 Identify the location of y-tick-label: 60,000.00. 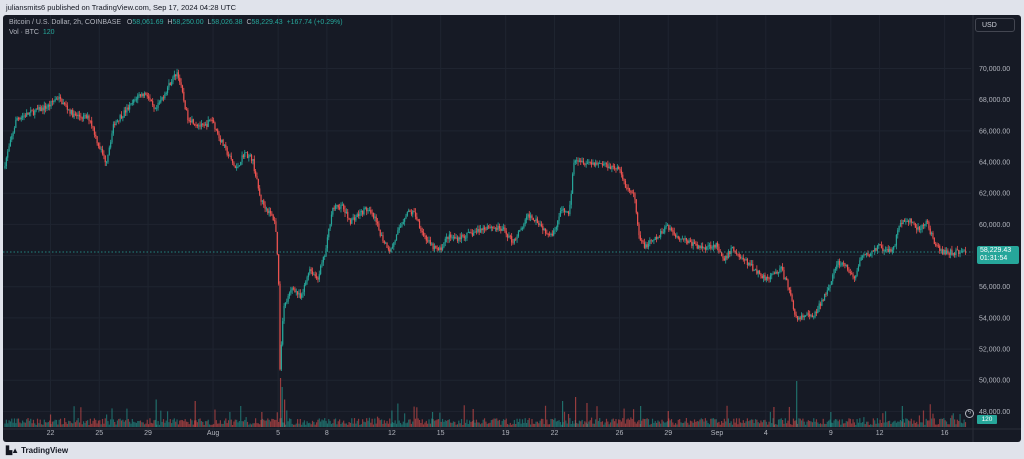
(994, 225).